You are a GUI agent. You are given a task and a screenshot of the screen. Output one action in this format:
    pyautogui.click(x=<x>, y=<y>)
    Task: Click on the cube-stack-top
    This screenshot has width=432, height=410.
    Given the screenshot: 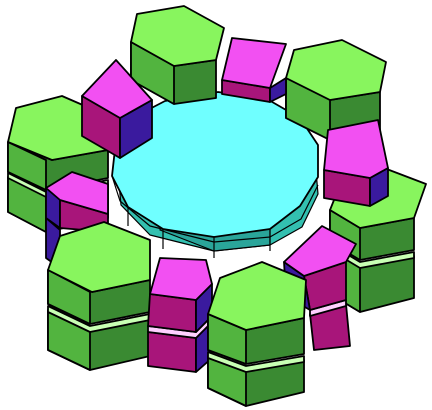 What is the action you would take?
    pyautogui.click(x=254, y=70)
    